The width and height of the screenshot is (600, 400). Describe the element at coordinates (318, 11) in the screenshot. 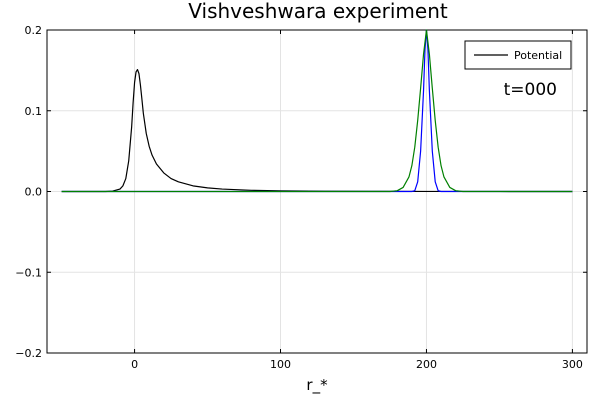

I see `chart-title: Vishveshwara experiment` at that location.